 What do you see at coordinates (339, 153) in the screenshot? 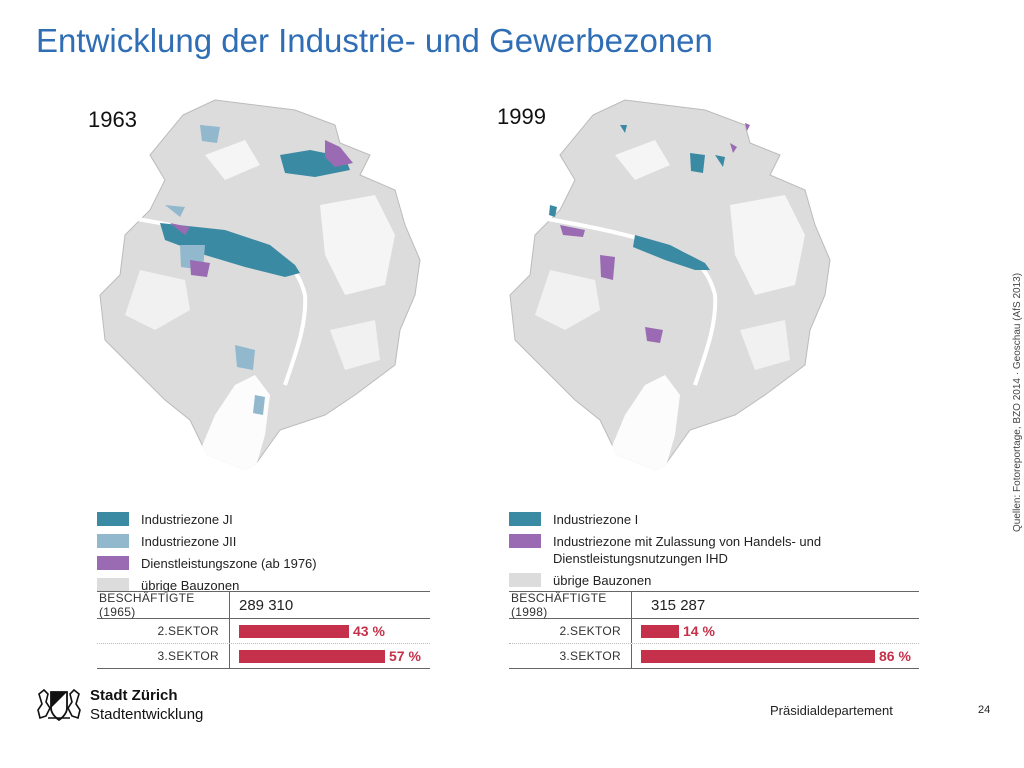
I see `services-a` at bounding box center [339, 153].